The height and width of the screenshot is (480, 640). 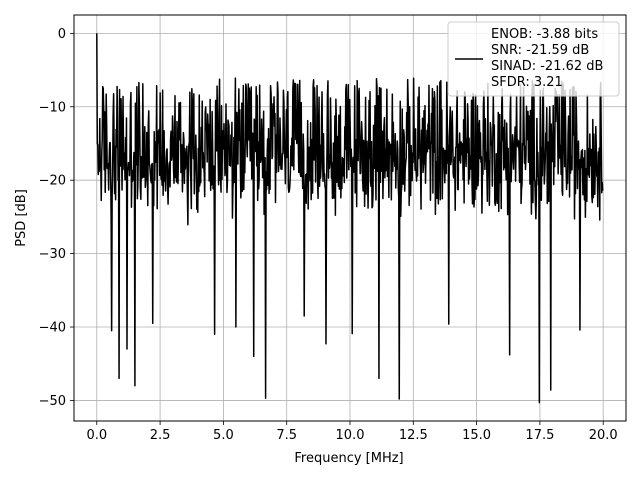 I want to click on legend-sfdr: SFDR: 3.21, so click(x=527, y=82).